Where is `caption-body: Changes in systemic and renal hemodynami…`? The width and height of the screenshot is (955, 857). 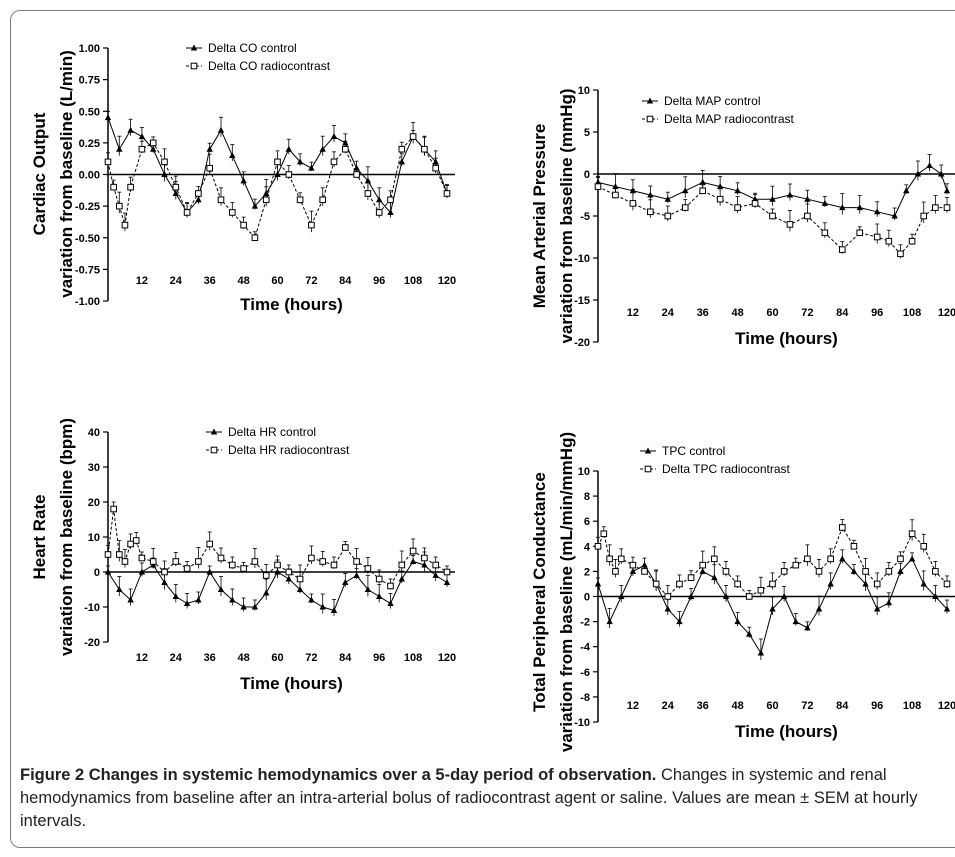
caption-body: Changes in systemic and renal hemodynami… is located at coordinates (469, 798).